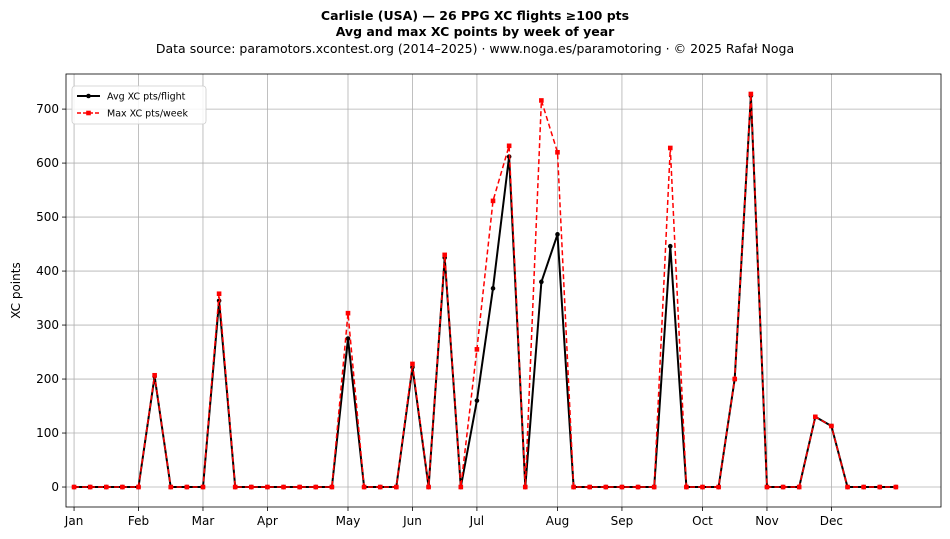 The width and height of the screenshot is (950, 539). What do you see at coordinates (16, 290) in the screenshot?
I see `y-axis-label: XC points` at bounding box center [16, 290].